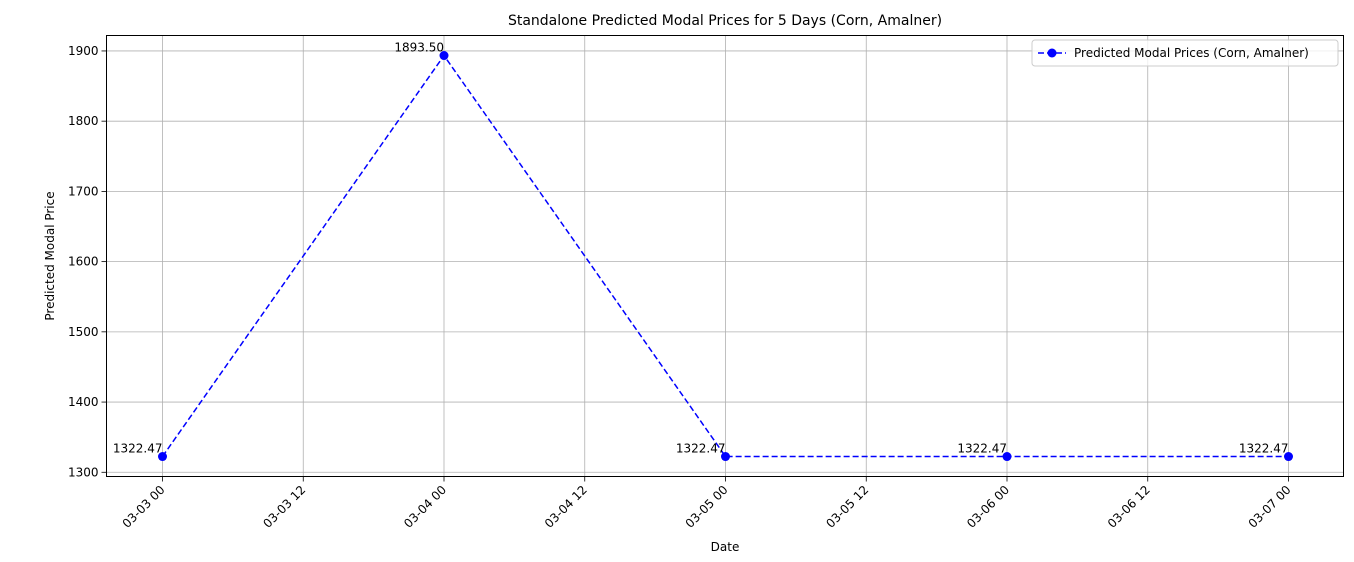  What do you see at coordinates (83, 262) in the screenshot?
I see `y-tick-label: 1600` at bounding box center [83, 262].